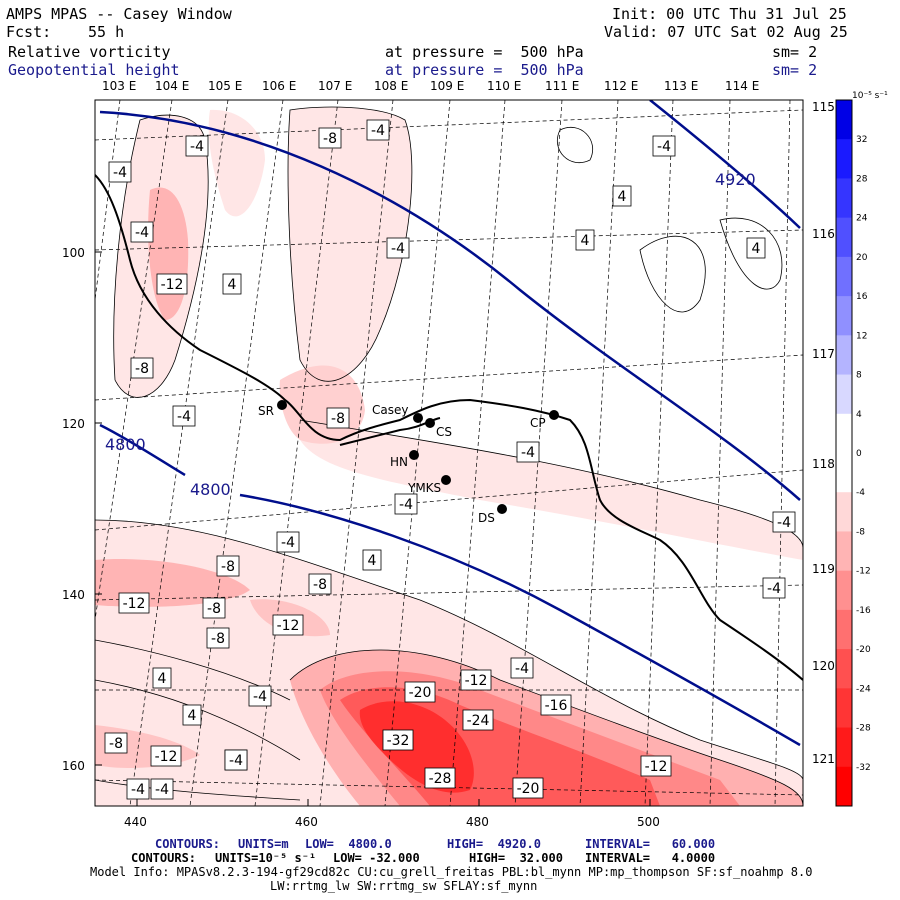 The image size is (900, 900). Describe the element at coordinates (263, 844) in the screenshot. I see `footer-height-units: UNITS=m` at that location.